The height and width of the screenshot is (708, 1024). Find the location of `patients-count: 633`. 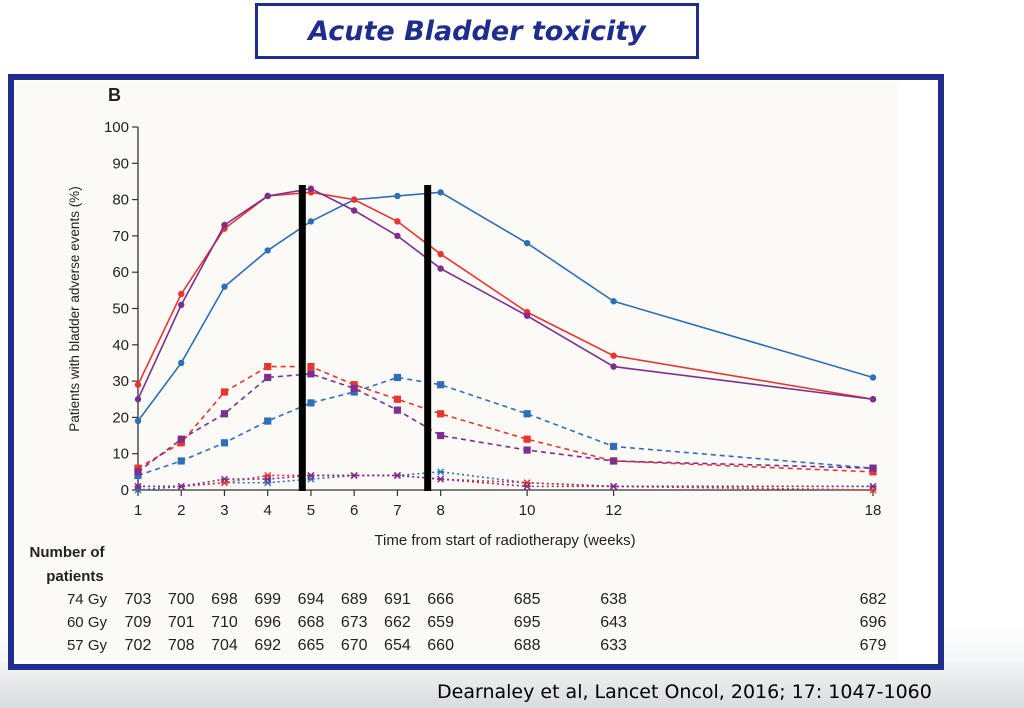

patients-count: 633 is located at coordinates (613, 645).